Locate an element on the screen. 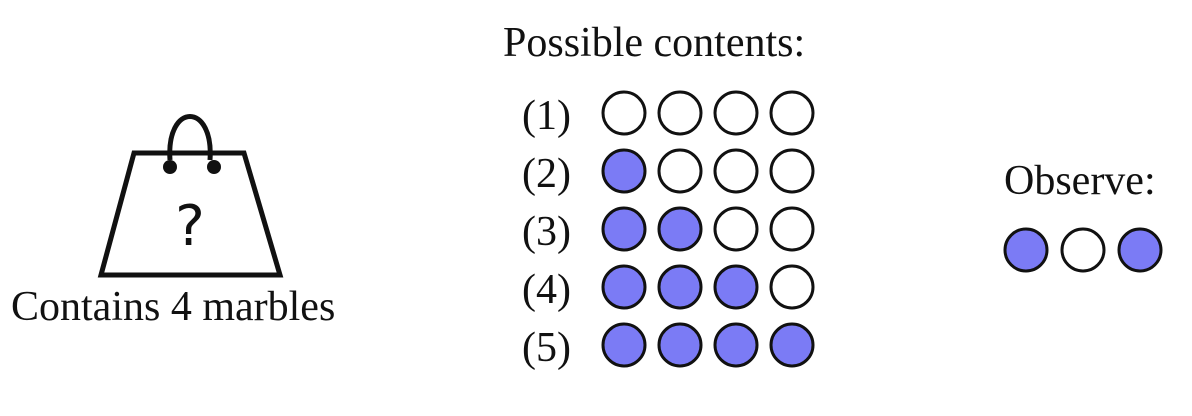  bag-icon: ? is located at coordinates (190, 196).